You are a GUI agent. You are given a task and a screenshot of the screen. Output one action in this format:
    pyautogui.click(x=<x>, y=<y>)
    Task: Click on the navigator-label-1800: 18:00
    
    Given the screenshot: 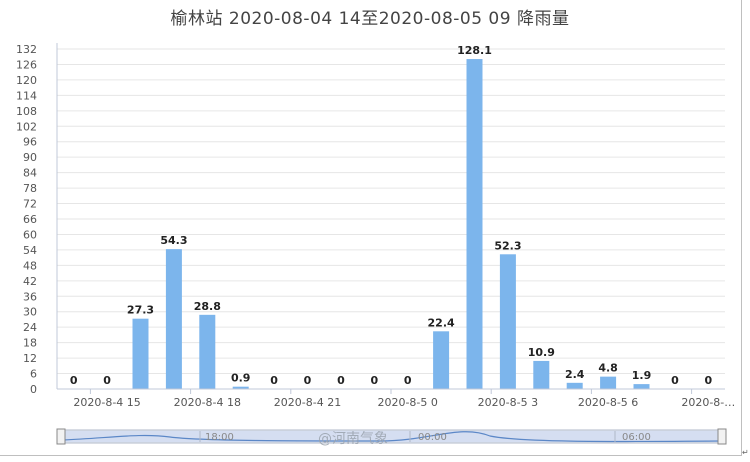 What is the action you would take?
    pyautogui.click(x=219, y=437)
    